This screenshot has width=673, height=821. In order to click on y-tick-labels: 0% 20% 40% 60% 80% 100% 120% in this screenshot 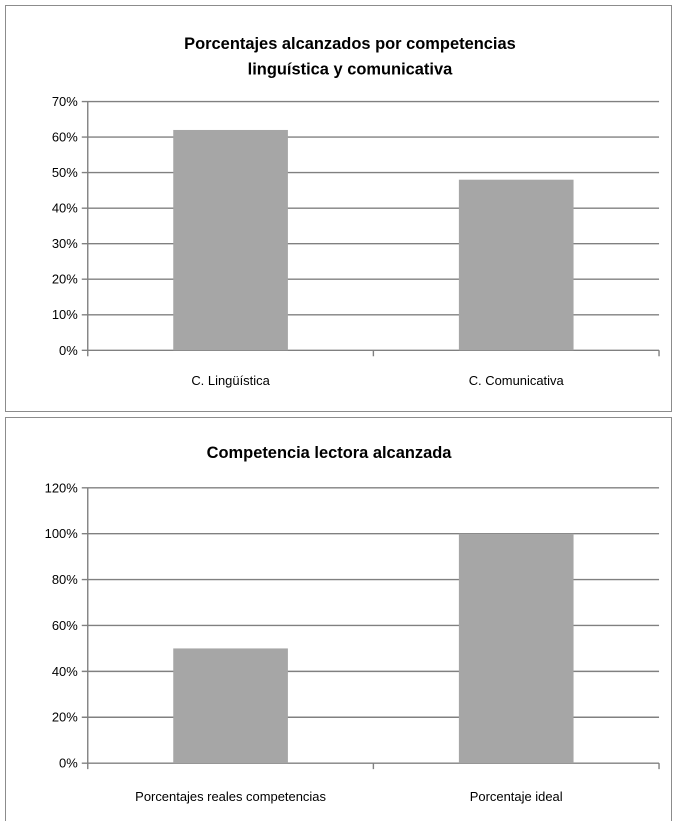, I will do `click(62, 625)`.